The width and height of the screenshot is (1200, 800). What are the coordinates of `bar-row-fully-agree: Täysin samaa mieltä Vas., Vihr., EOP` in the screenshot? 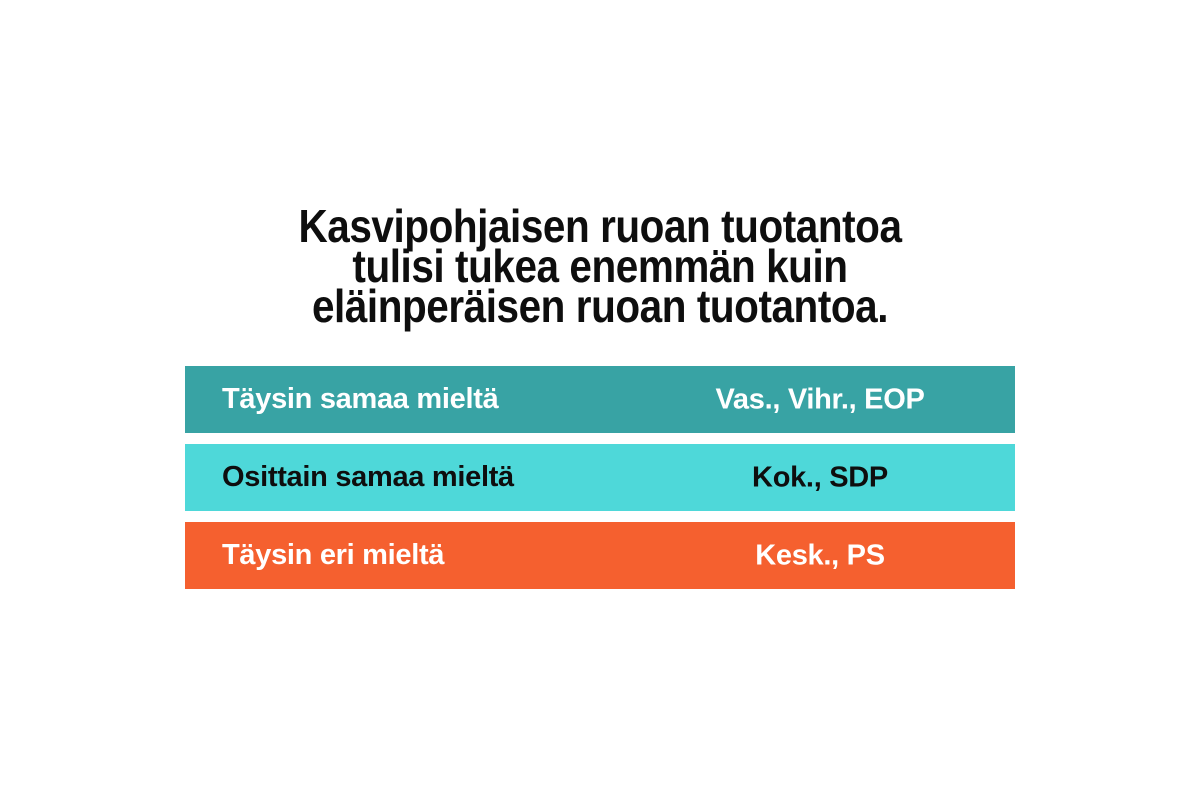 It's located at (600, 399).